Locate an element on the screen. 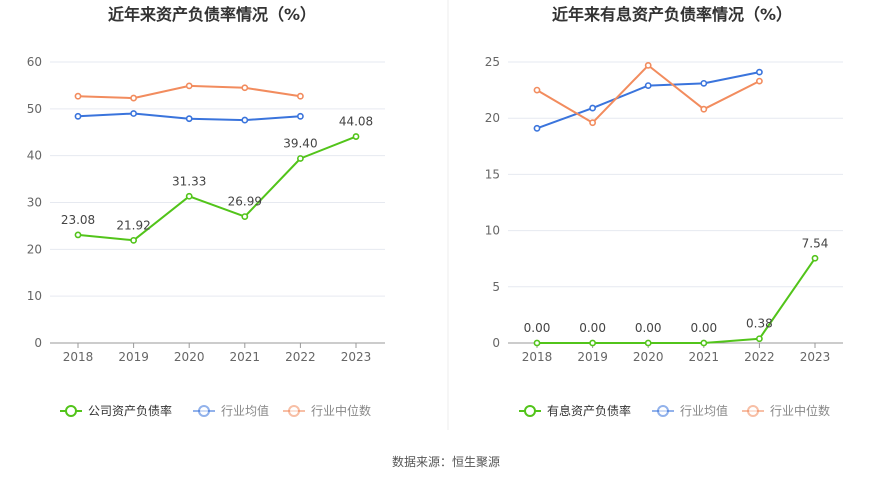  y-tick-label: 15 is located at coordinates (492, 174).